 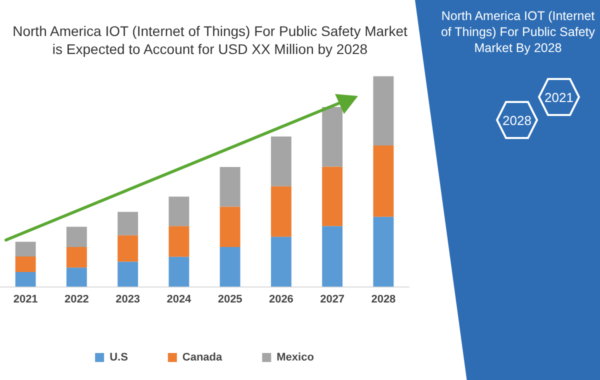 I want to click on x-tick-label: 2021, so click(x=25, y=299).